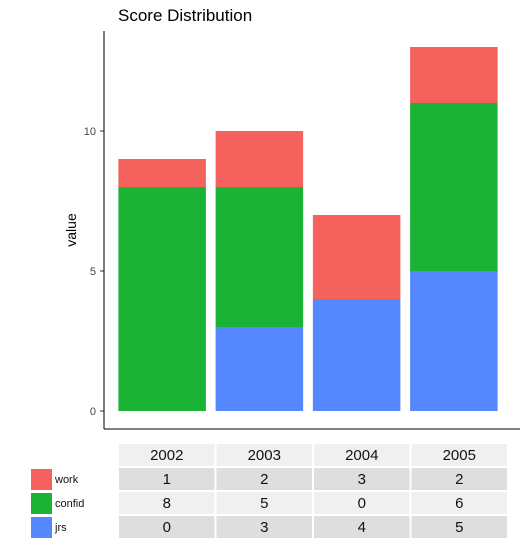 The height and width of the screenshot is (550, 528). I want to click on table-cell: 8, so click(167, 503).